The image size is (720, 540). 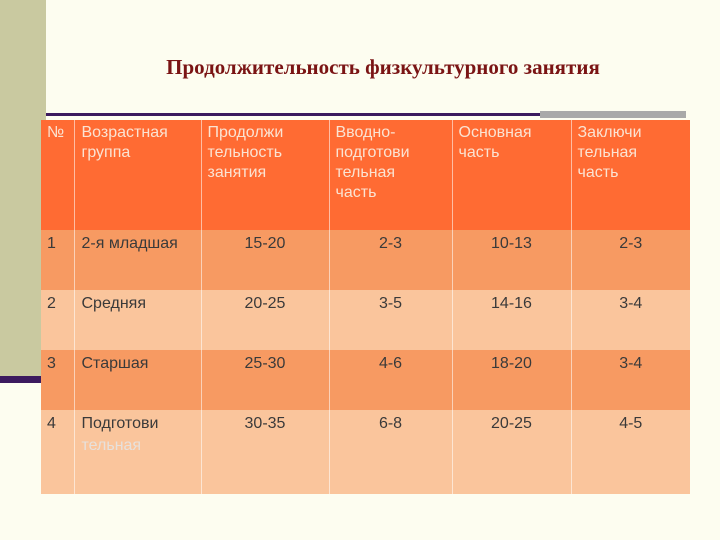 What do you see at coordinates (511, 260) in the screenshot?
I see `cell-main: 10-13` at bounding box center [511, 260].